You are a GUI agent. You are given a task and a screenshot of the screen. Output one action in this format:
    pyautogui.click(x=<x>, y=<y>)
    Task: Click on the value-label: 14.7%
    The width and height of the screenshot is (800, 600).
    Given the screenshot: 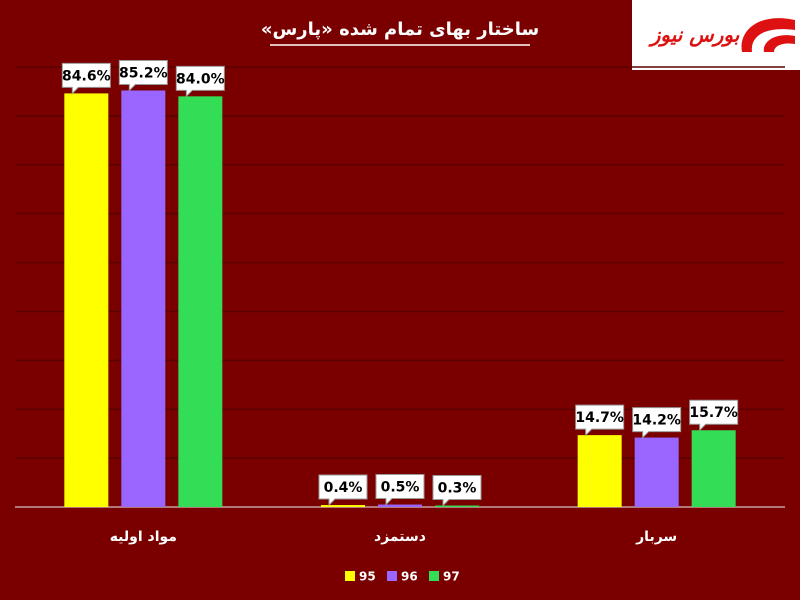 What is the action you would take?
    pyautogui.click(x=599, y=418)
    